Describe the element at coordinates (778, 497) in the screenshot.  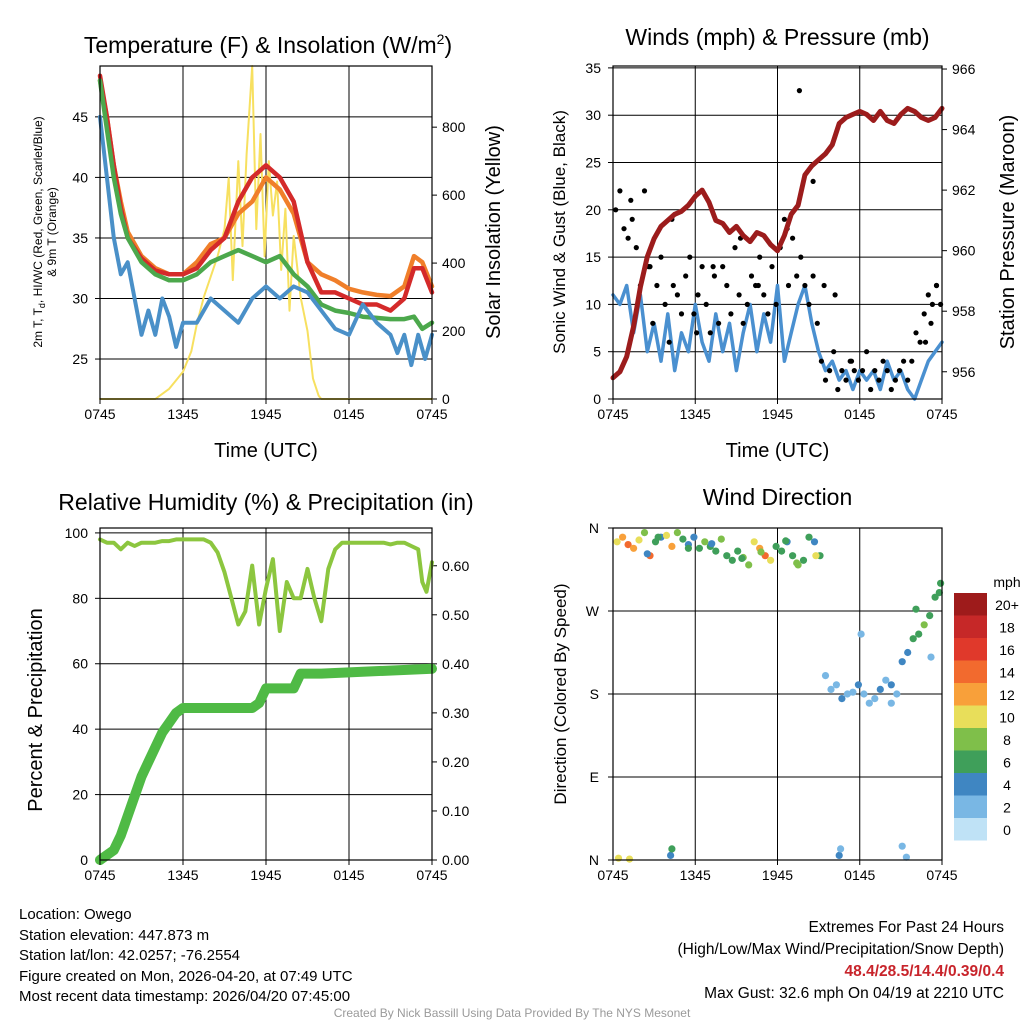
I see `panel-title: Wind Direction` at that location.